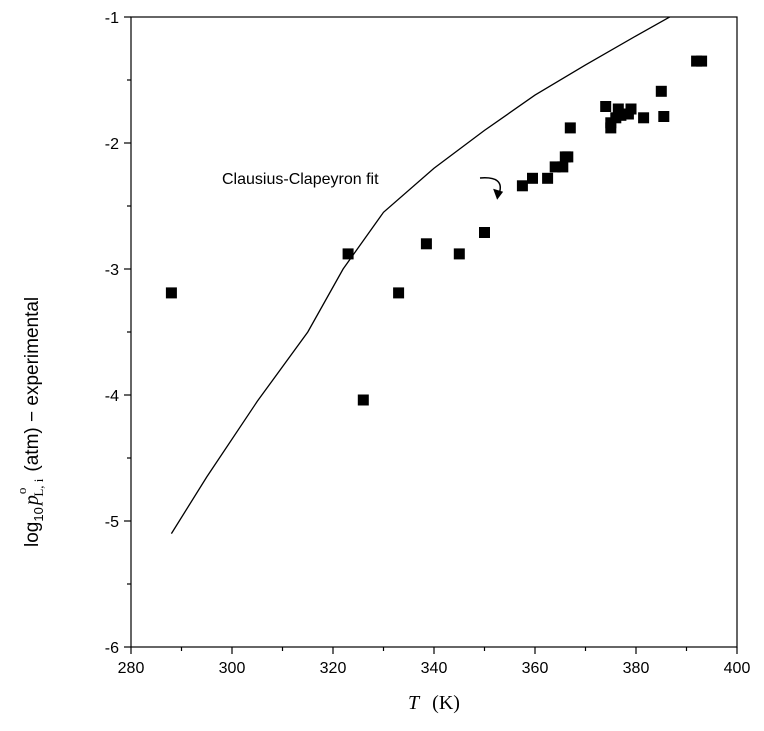 The image size is (764, 731). Describe the element at coordinates (112, 270) in the screenshot. I see `y-tick-label: -3` at that location.